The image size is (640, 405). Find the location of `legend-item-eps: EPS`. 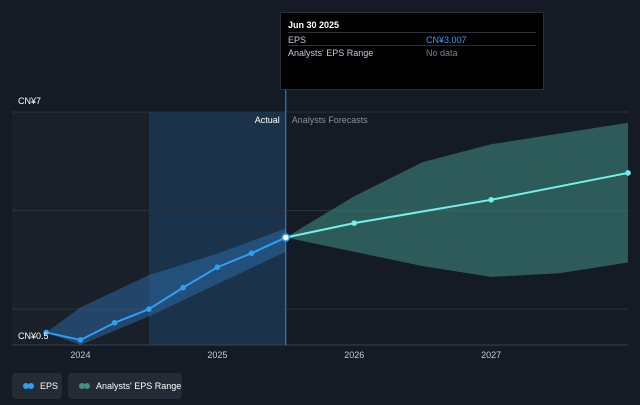

legend-item-eps: EPS is located at coordinates (37, 386).